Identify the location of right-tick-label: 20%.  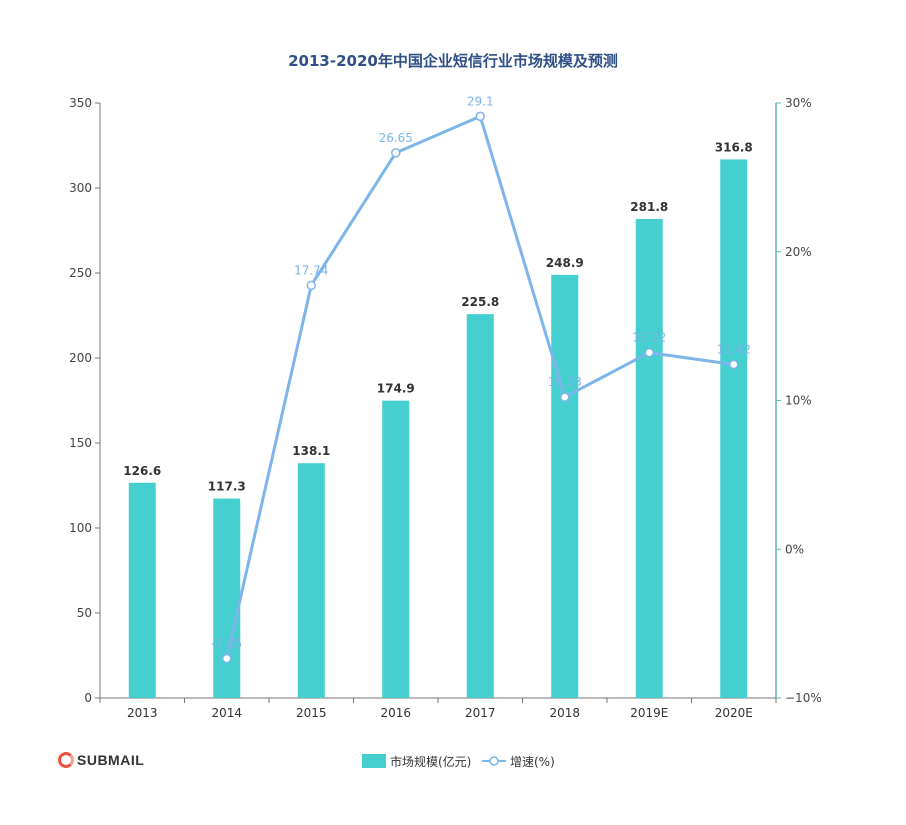
(798, 252).